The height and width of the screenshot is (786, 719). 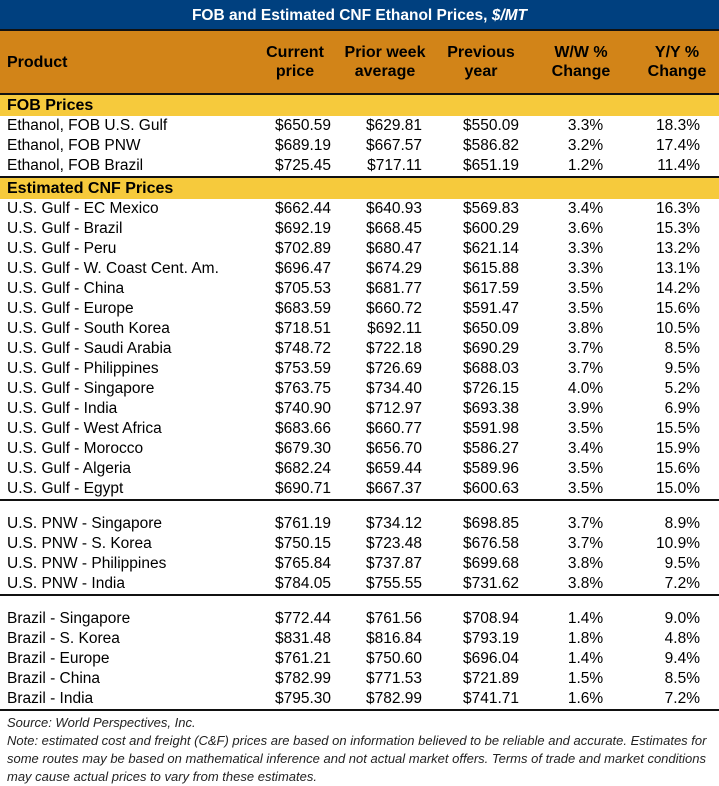 I want to click on header-product: Product, so click(x=37, y=62).